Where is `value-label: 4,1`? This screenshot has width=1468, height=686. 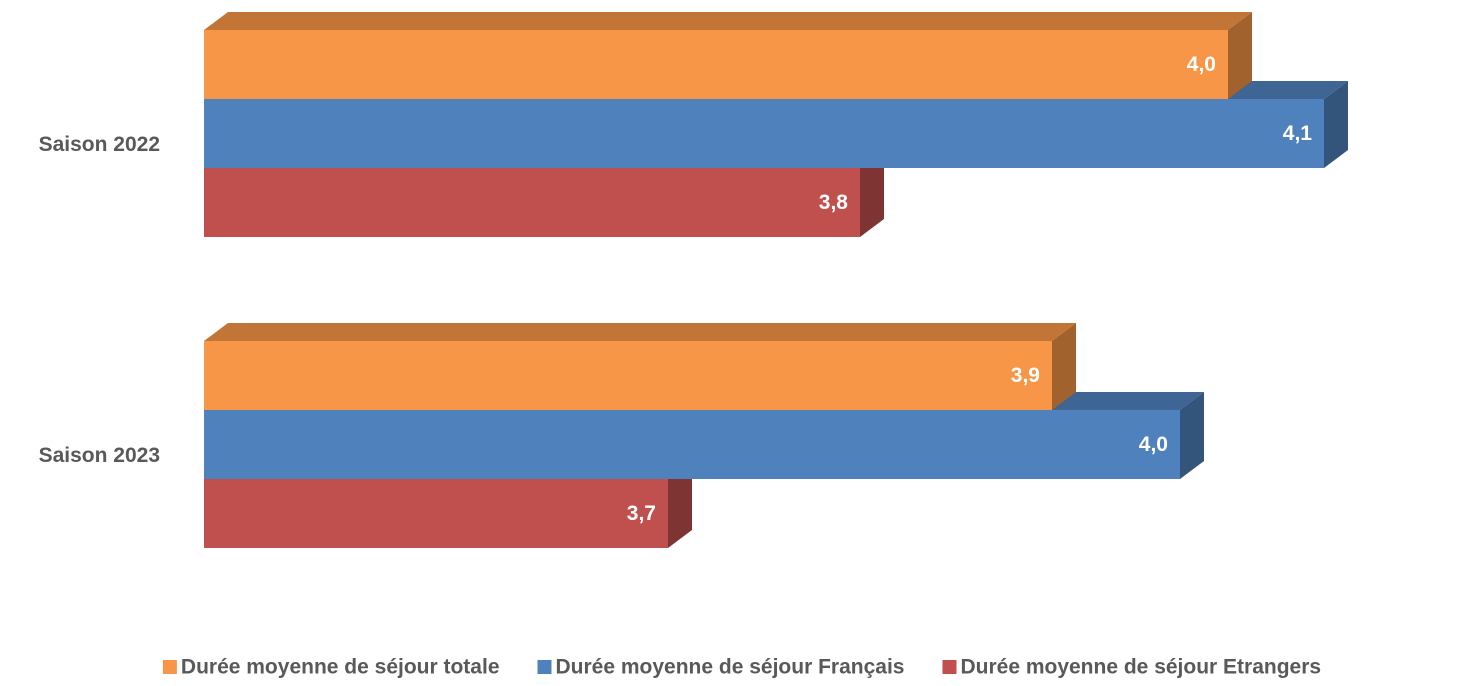 value-label: 4,1 is located at coordinates (1298, 133).